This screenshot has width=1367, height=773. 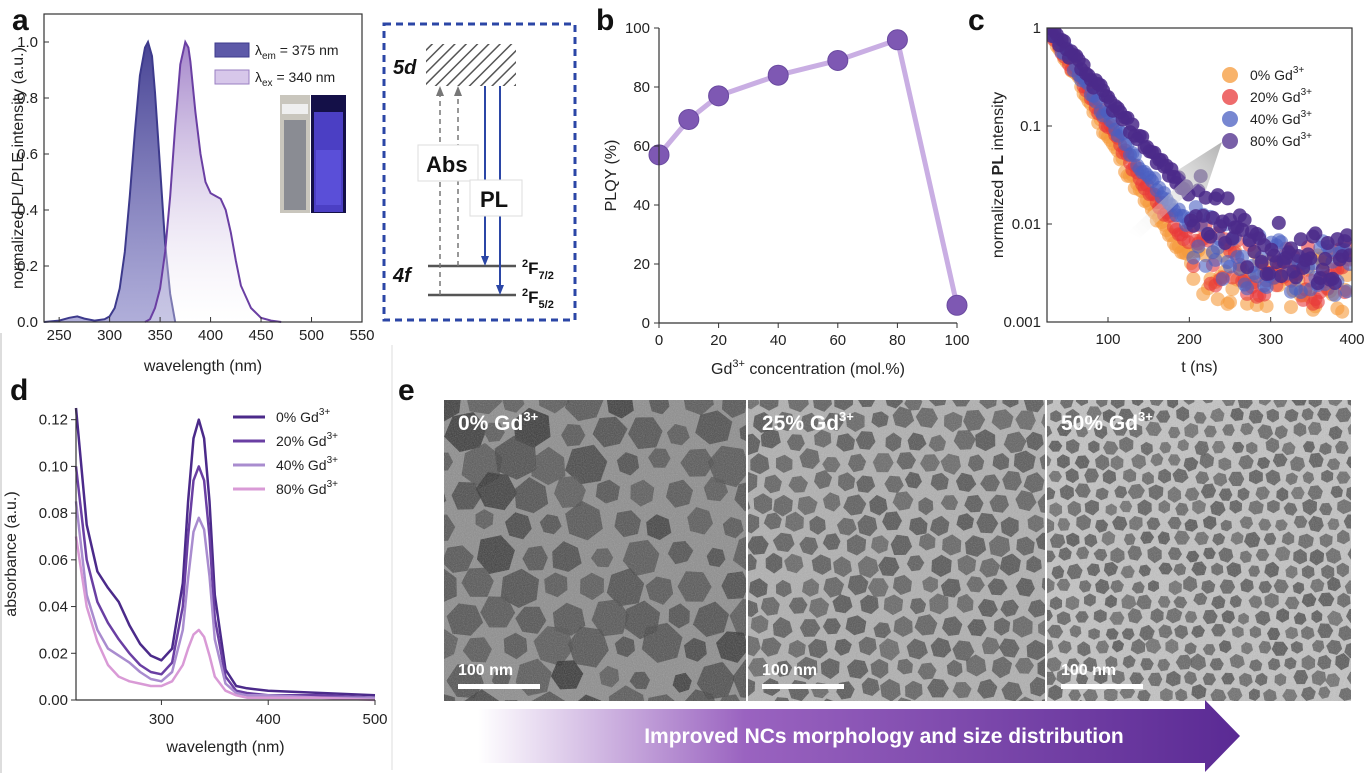 What do you see at coordinates (313, 154) in the screenshot?
I see `cuvette-photo` at bounding box center [313, 154].